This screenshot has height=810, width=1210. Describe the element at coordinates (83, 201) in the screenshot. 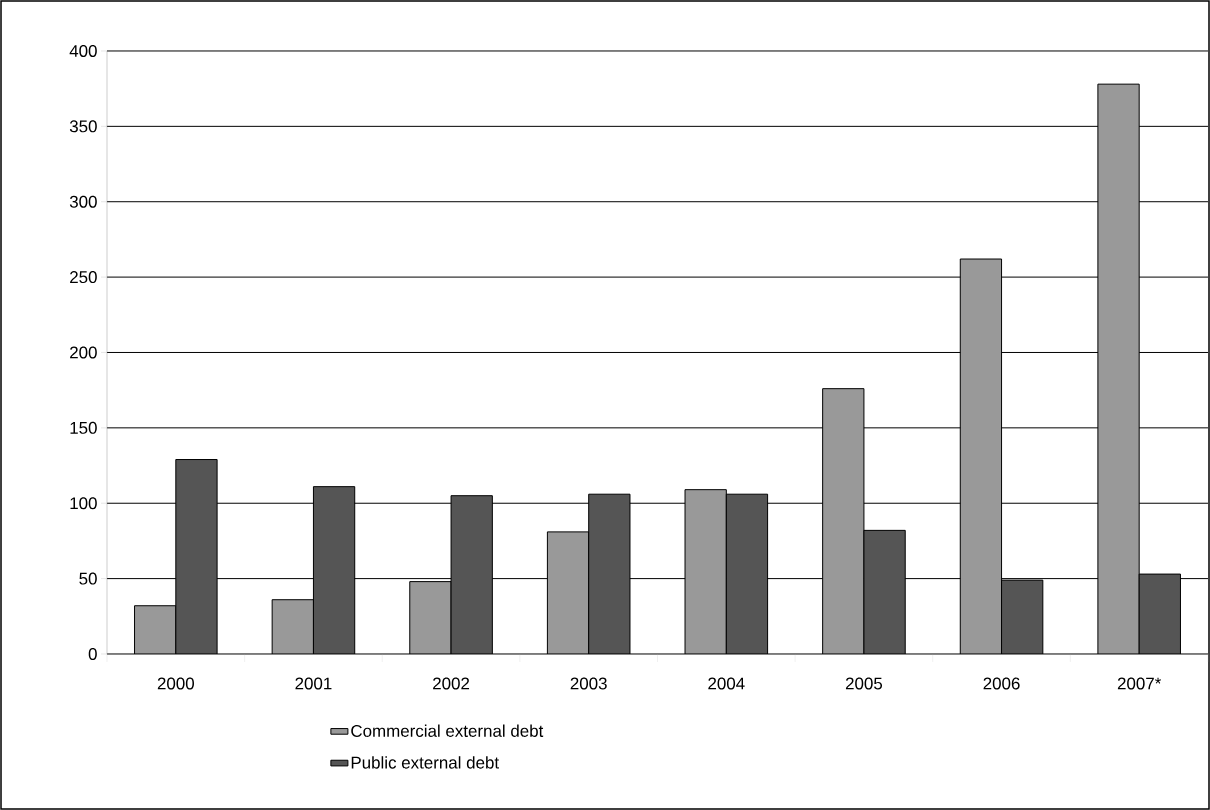

I see `y-tick-label: 300` at that location.